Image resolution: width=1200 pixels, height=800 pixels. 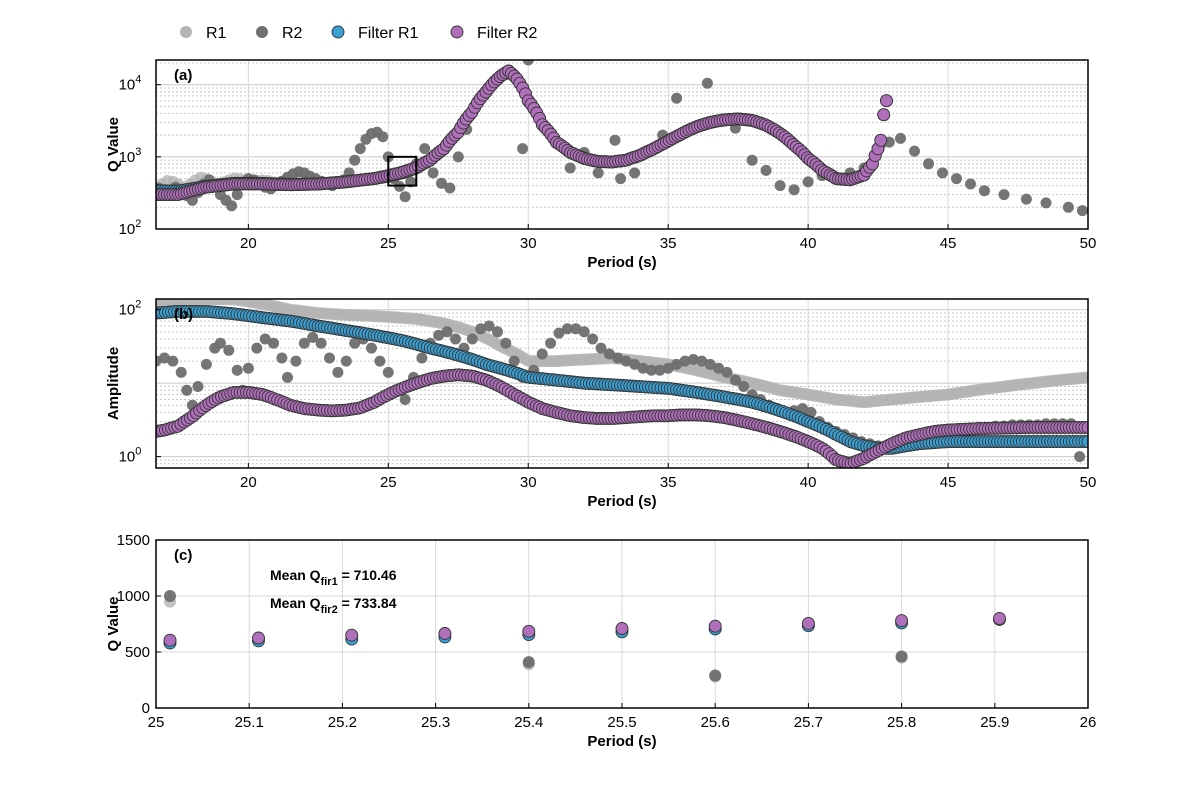 What do you see at coordinates (342, 722) in the screenshot?
I see `x-tick-label: 25.2` at bounding box center [342, 722].